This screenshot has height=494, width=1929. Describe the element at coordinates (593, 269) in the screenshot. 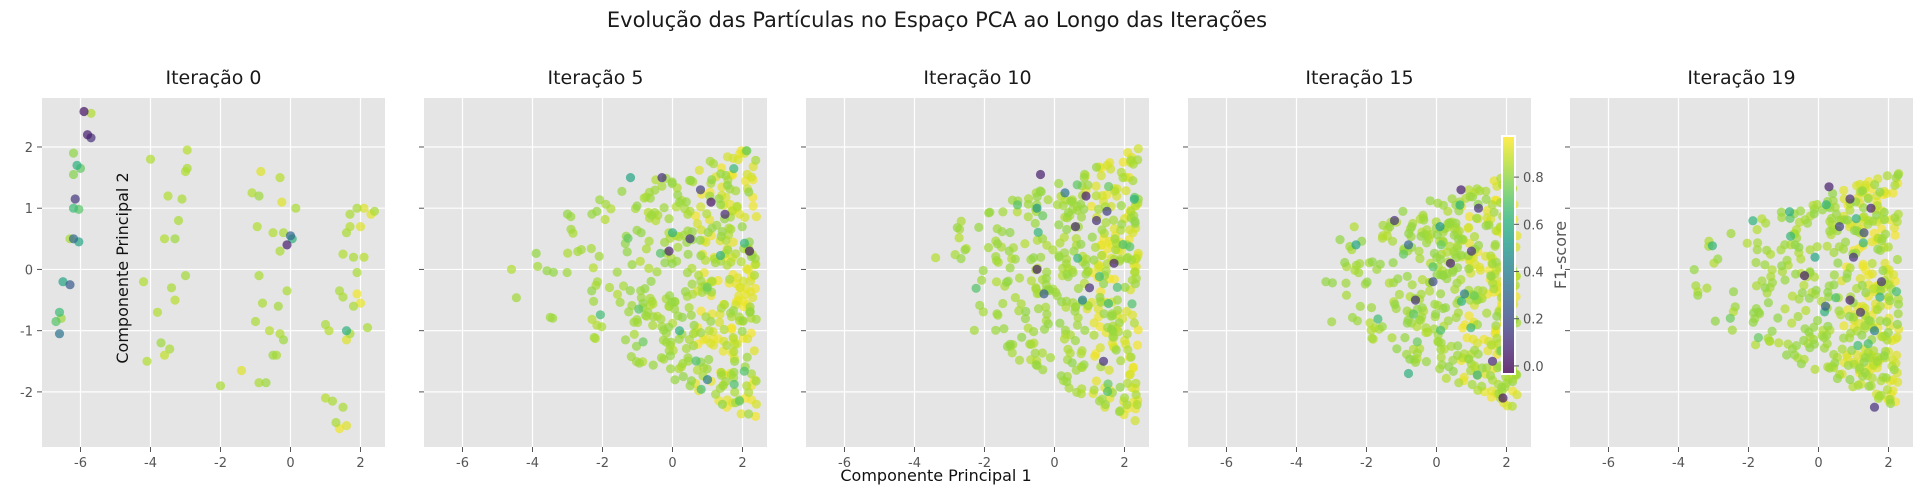

I see `subplot-1: -6 -4 -2 0 2 Iteração 5` at that location.